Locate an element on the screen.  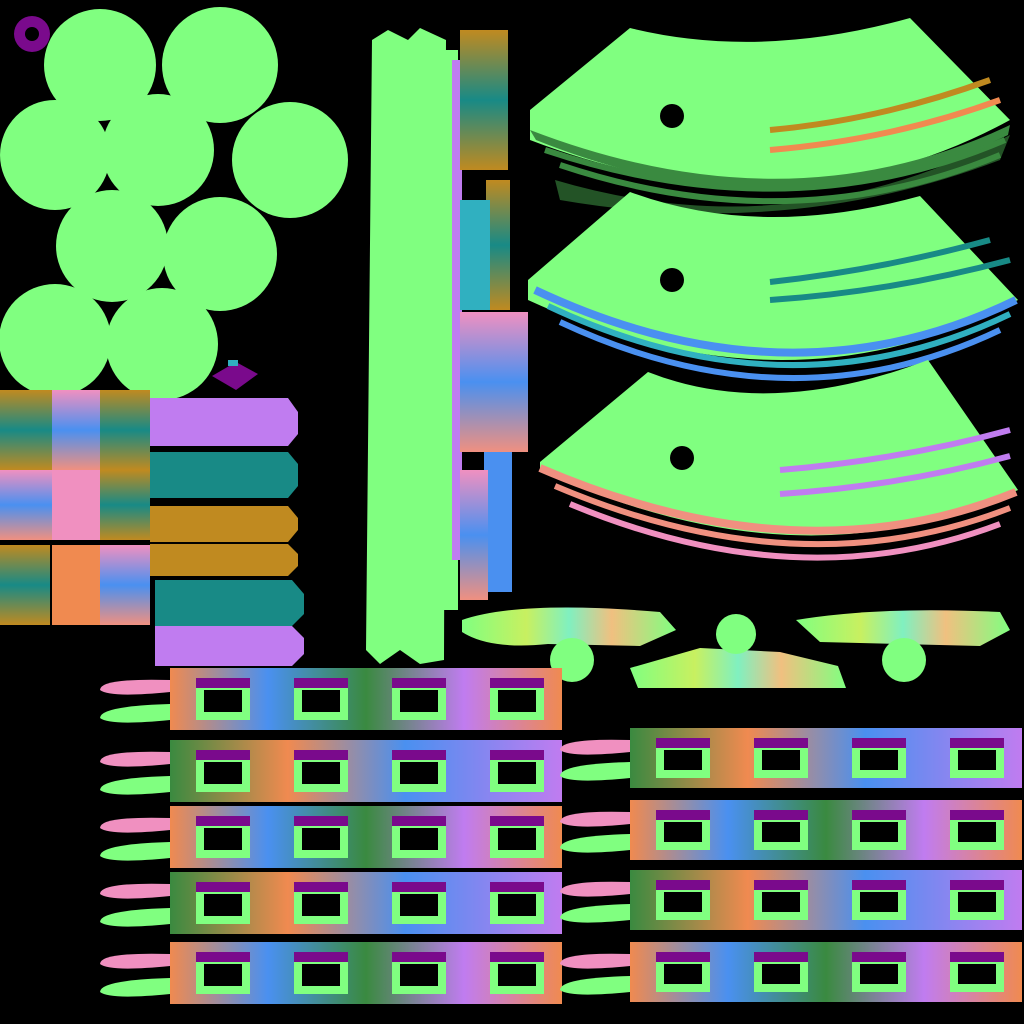
wavy-band is located at coordinates (736, 647).